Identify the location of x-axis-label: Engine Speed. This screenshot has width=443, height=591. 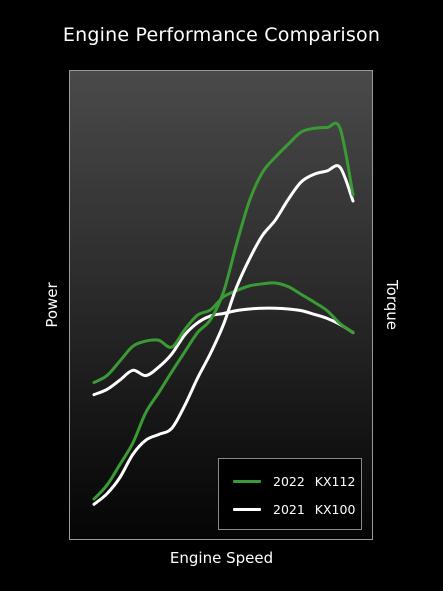
(221, 558).